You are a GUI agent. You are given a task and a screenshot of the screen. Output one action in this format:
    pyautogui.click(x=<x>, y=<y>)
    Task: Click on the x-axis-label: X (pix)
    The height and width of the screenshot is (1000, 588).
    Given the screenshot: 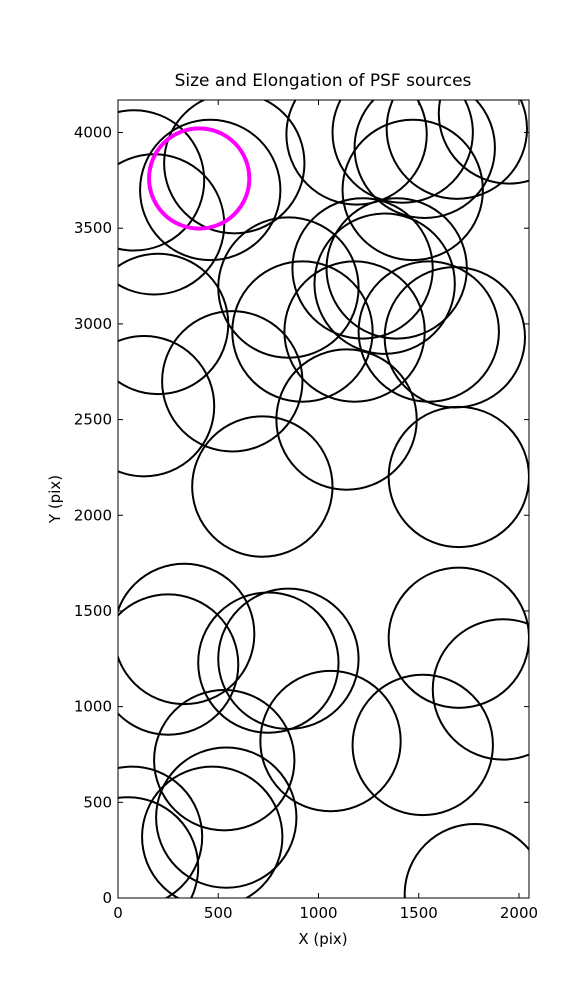 What is the action you would take?
    pyautogui.click(x=322, y=939)
    